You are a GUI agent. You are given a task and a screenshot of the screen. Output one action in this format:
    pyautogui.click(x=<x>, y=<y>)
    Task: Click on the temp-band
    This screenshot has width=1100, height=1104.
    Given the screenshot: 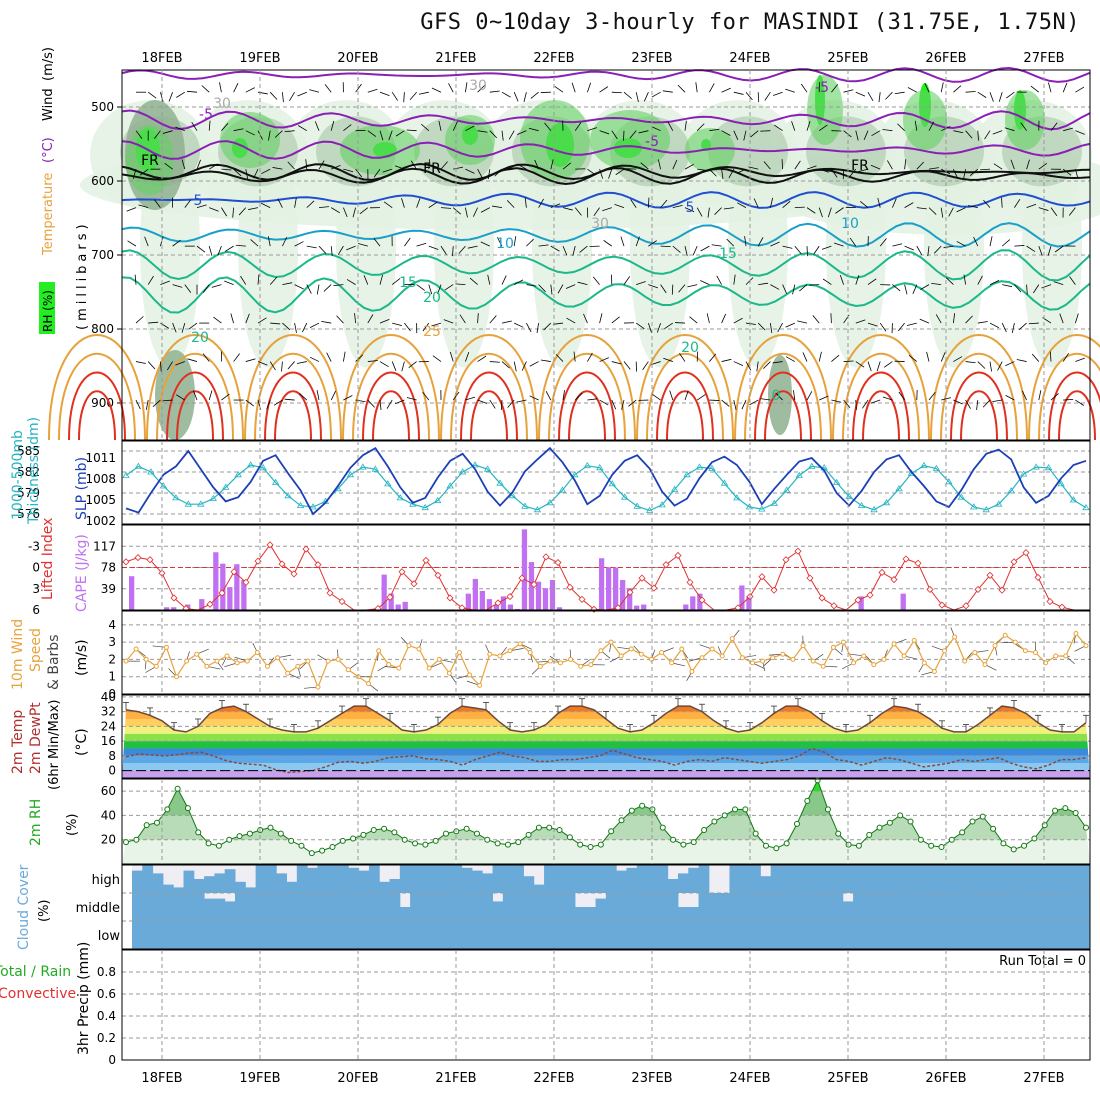 What is the action you would take?
    pyautogui.click(x=606, y=744)
    